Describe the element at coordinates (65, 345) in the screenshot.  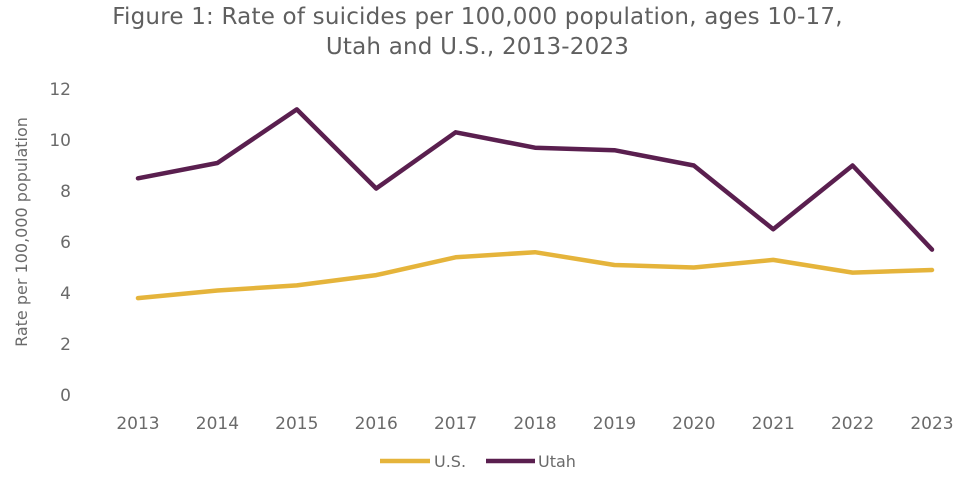
I see `y-tick-label: 2` at that location.